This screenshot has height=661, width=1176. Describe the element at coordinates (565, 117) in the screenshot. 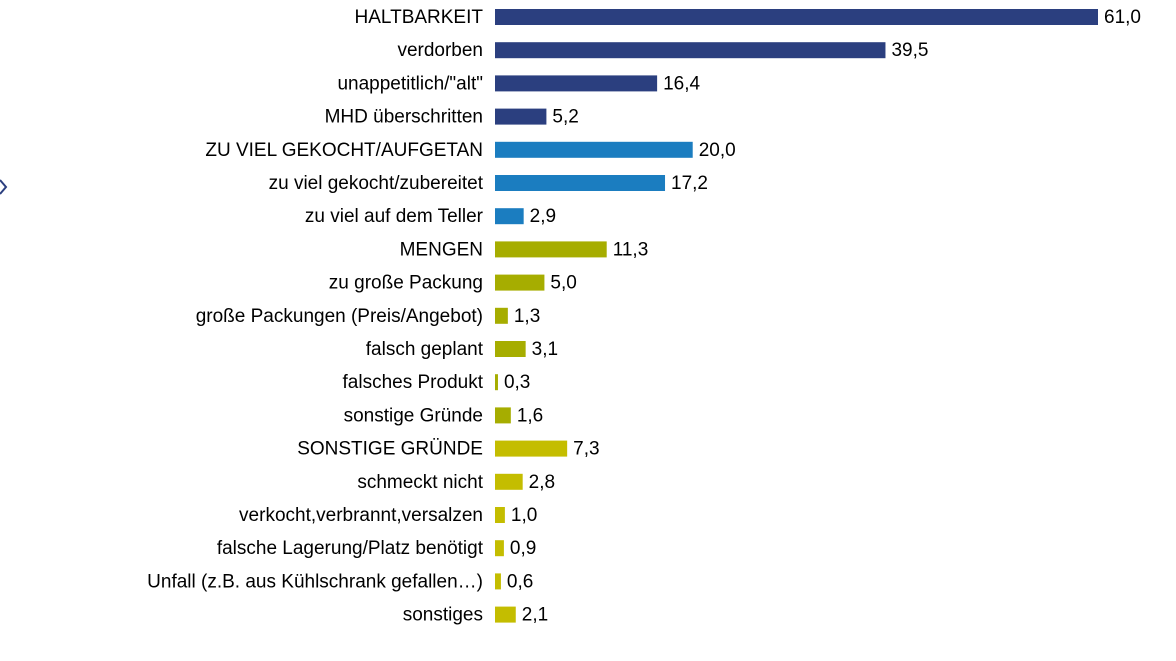

I see `value-label: 5,2` at that location.